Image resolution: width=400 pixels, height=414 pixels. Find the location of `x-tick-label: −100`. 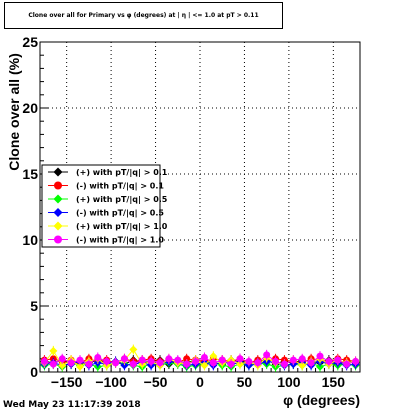

x-tick-label: −100 is located at coordinates (111, 382).